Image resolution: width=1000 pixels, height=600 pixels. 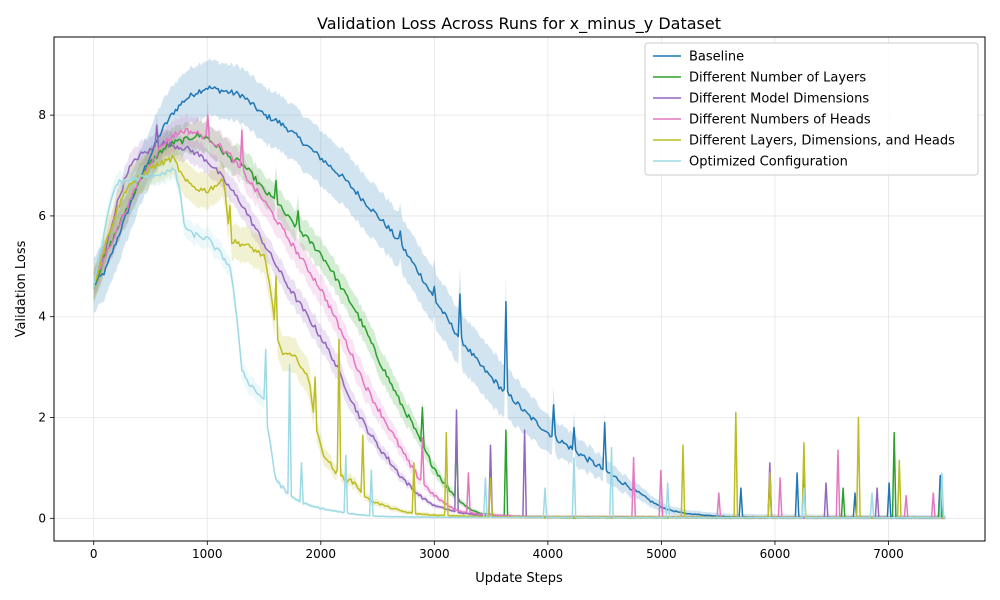 What do you see at coordinates (822, 141) in the screenshot?
I see `legend-label: Different Layers, Dimensions, and Heads` at bounding box center [822, 141].